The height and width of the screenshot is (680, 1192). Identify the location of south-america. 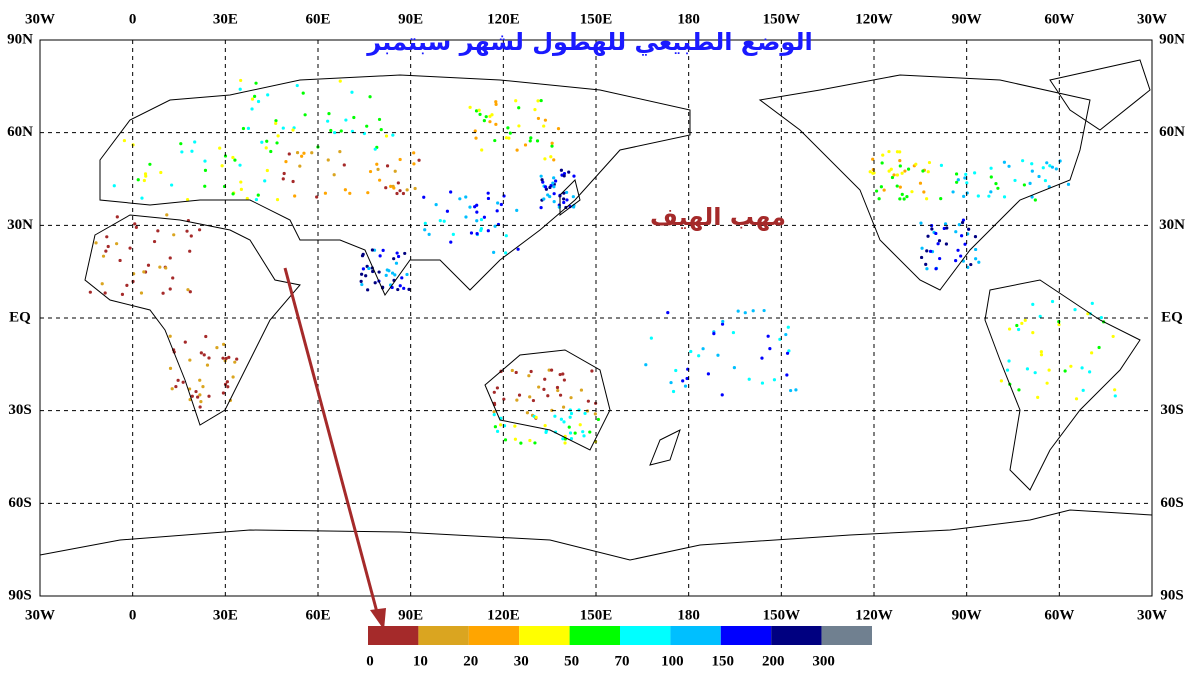
(1062, 385).